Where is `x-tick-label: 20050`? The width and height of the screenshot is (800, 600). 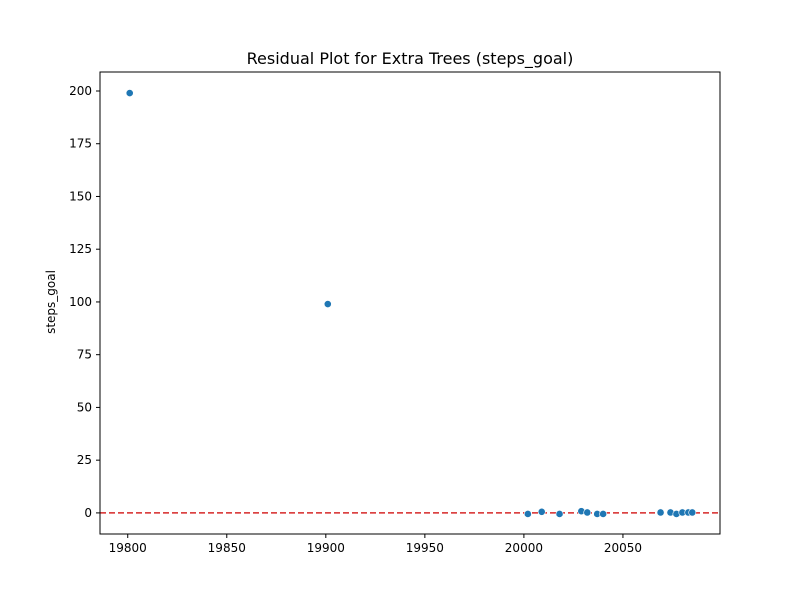
x-tick-label: 20050 is located at coordinates (623, 548).